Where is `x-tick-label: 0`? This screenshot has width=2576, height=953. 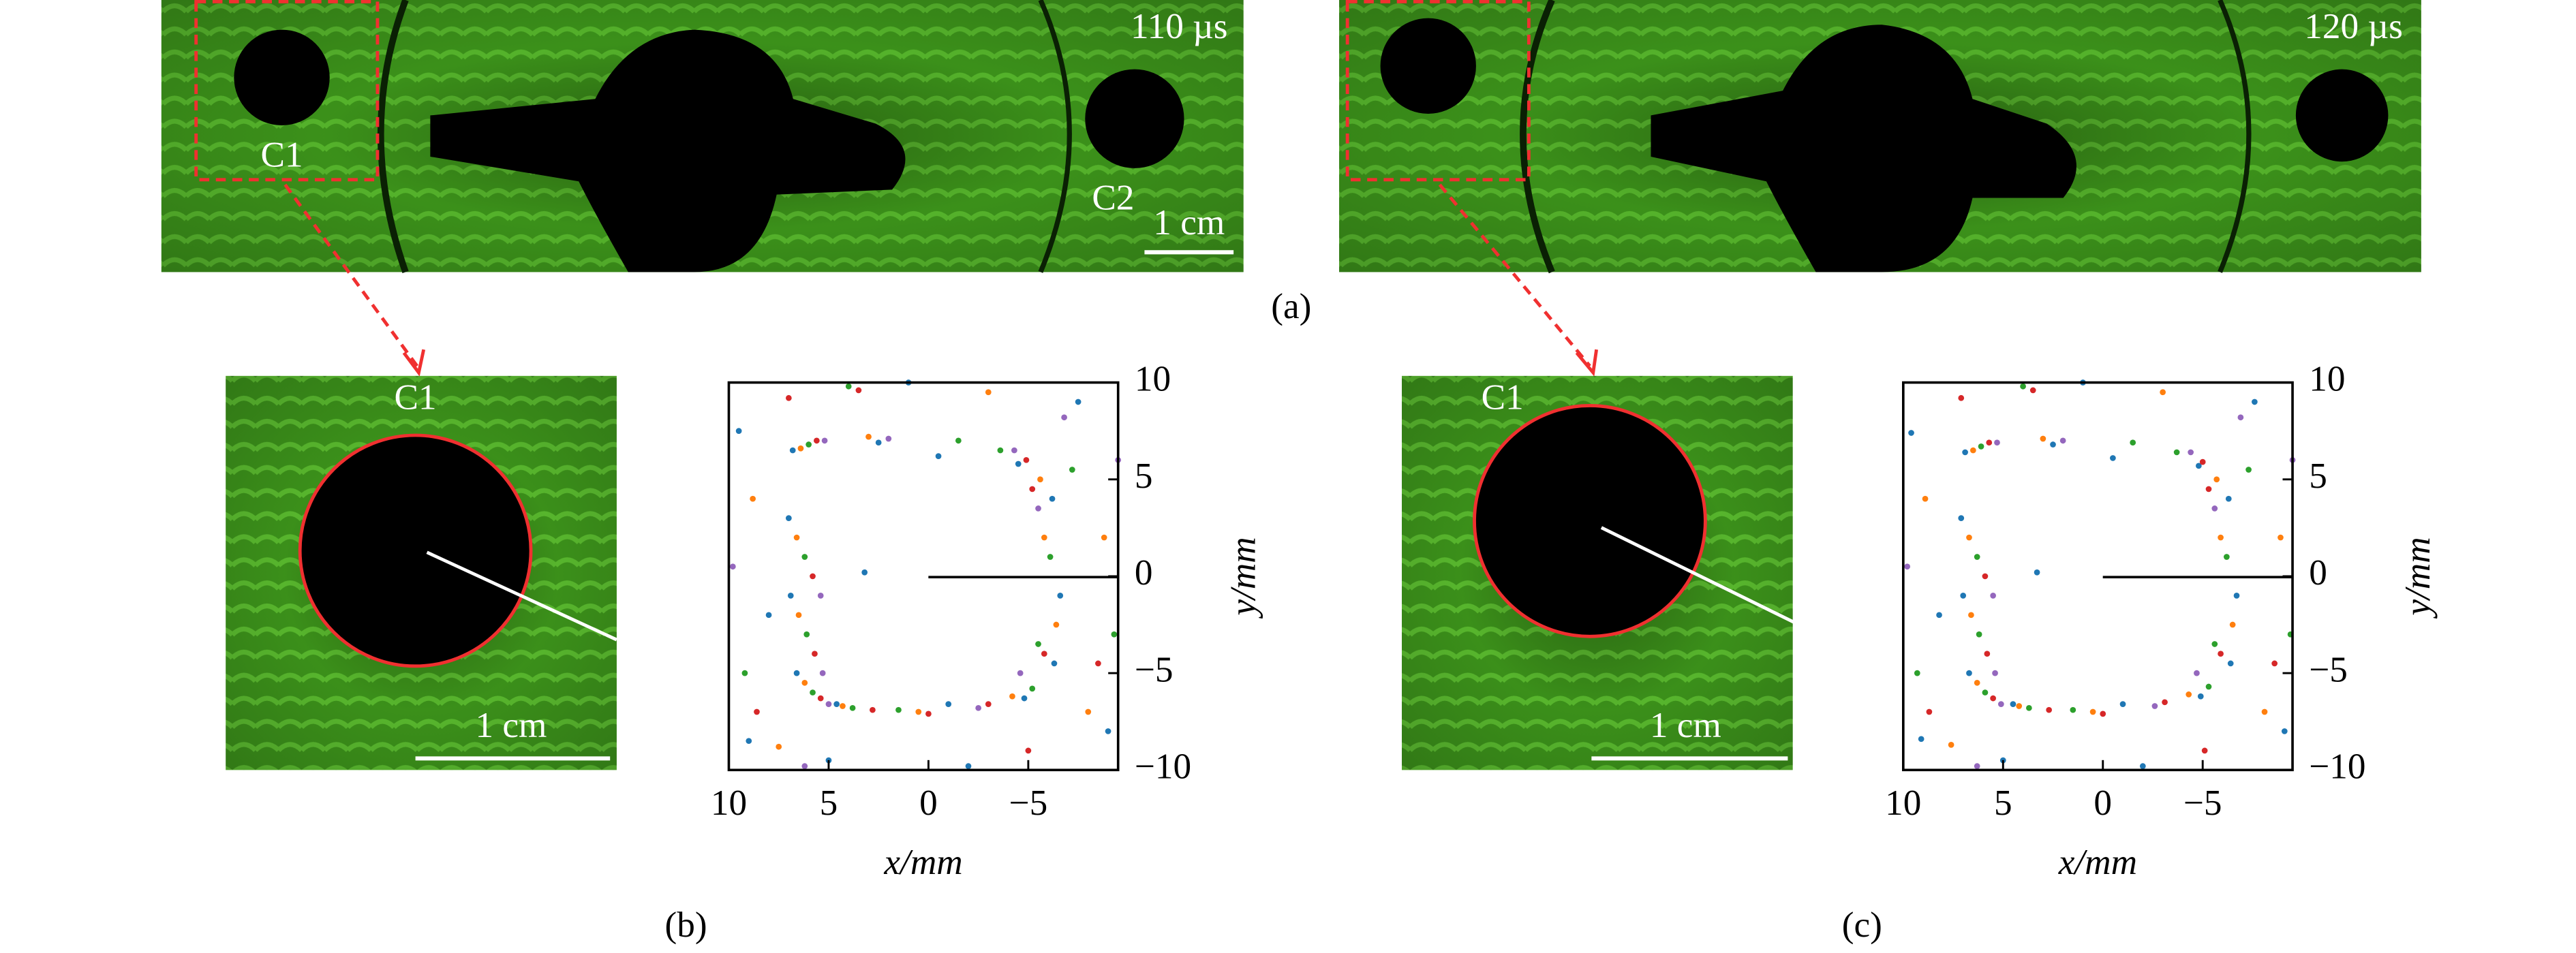 x-tick-label: 0 is located at coordinates (2103, 803).